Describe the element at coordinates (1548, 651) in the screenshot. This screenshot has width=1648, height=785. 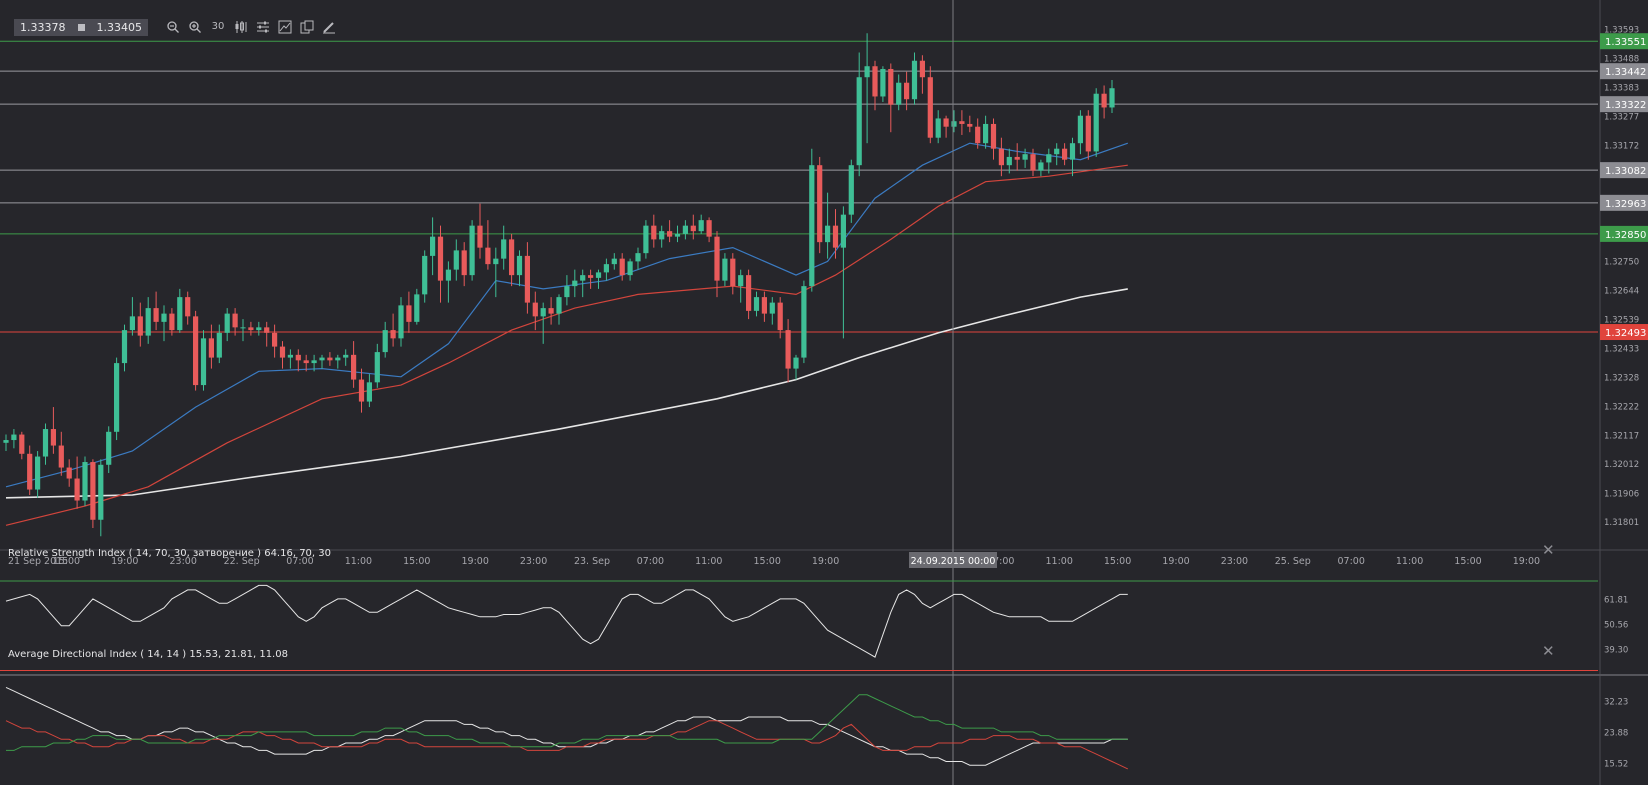
I see `adx-close-icon: ✕` at that location.